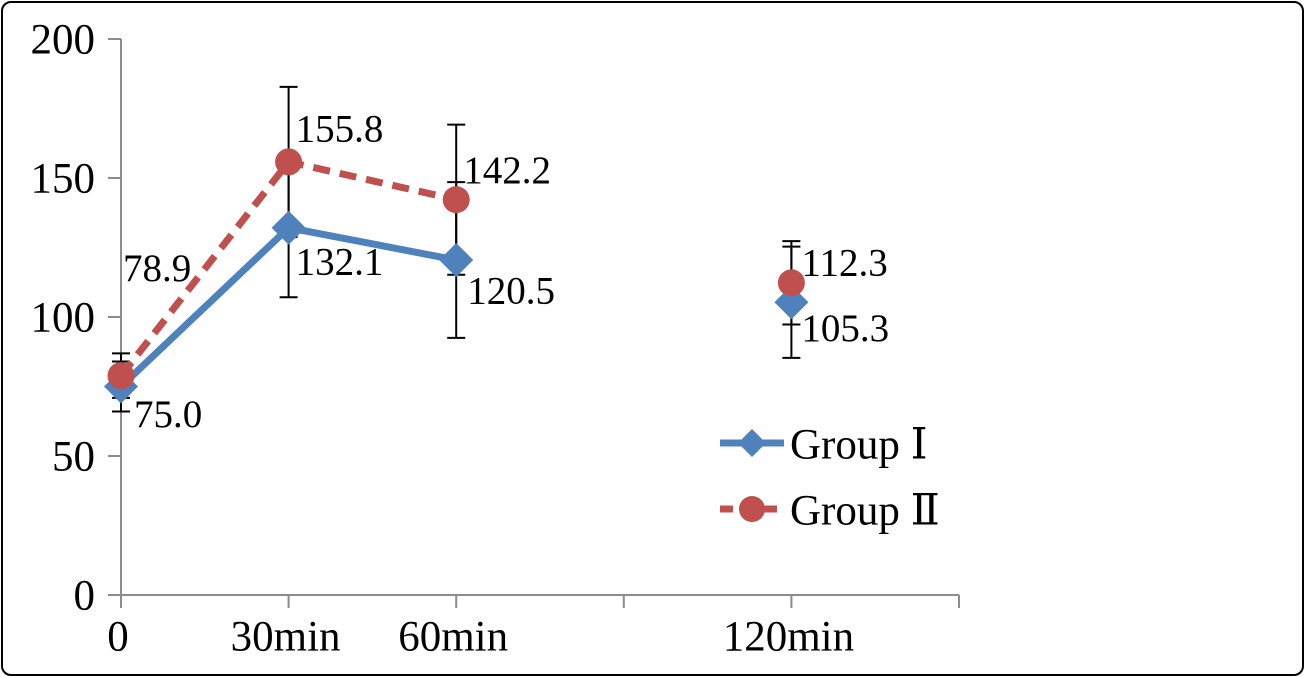 Image resolution: width=1305 pixels, height=677 pixels. Describe the element at coordinates (118, 637) in the screenshot. I see `x-tick-label: 0` at that location.